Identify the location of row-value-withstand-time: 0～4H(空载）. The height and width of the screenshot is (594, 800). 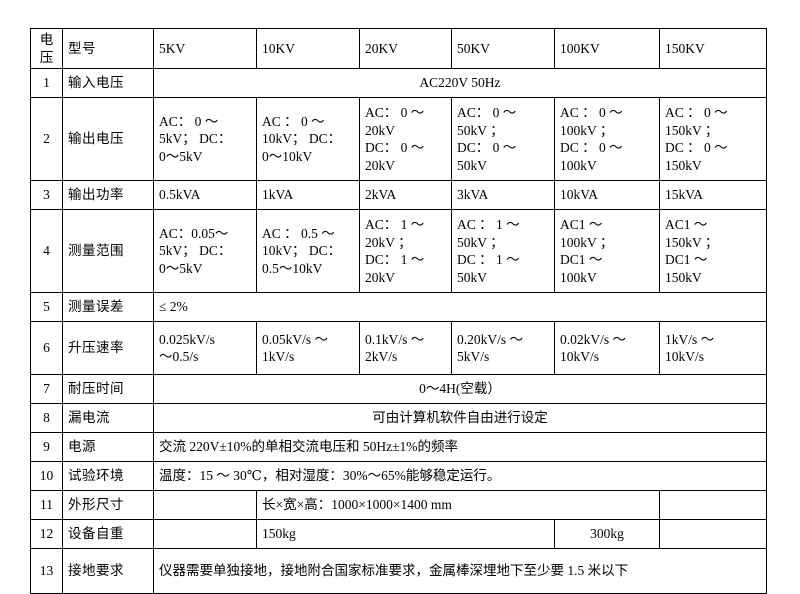
(460, 389).